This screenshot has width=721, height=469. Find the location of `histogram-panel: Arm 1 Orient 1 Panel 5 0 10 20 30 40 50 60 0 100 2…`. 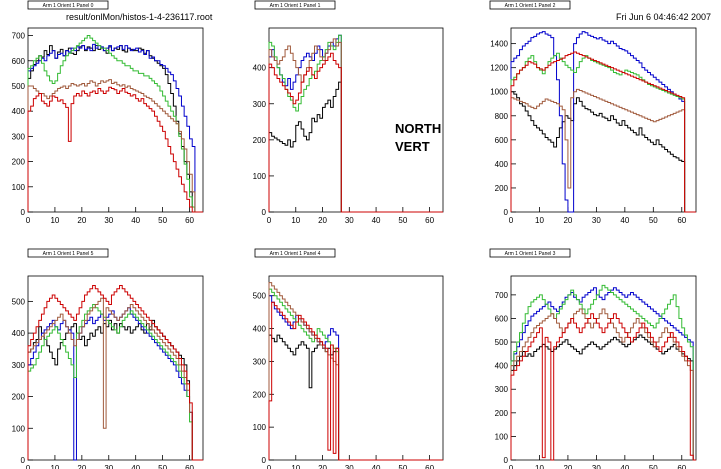

histogram-panel: Arm 1 Orient 1 Panel 5 0 10 20 30 40 50 60 0 100 2… is located at coordinates (108, 358).